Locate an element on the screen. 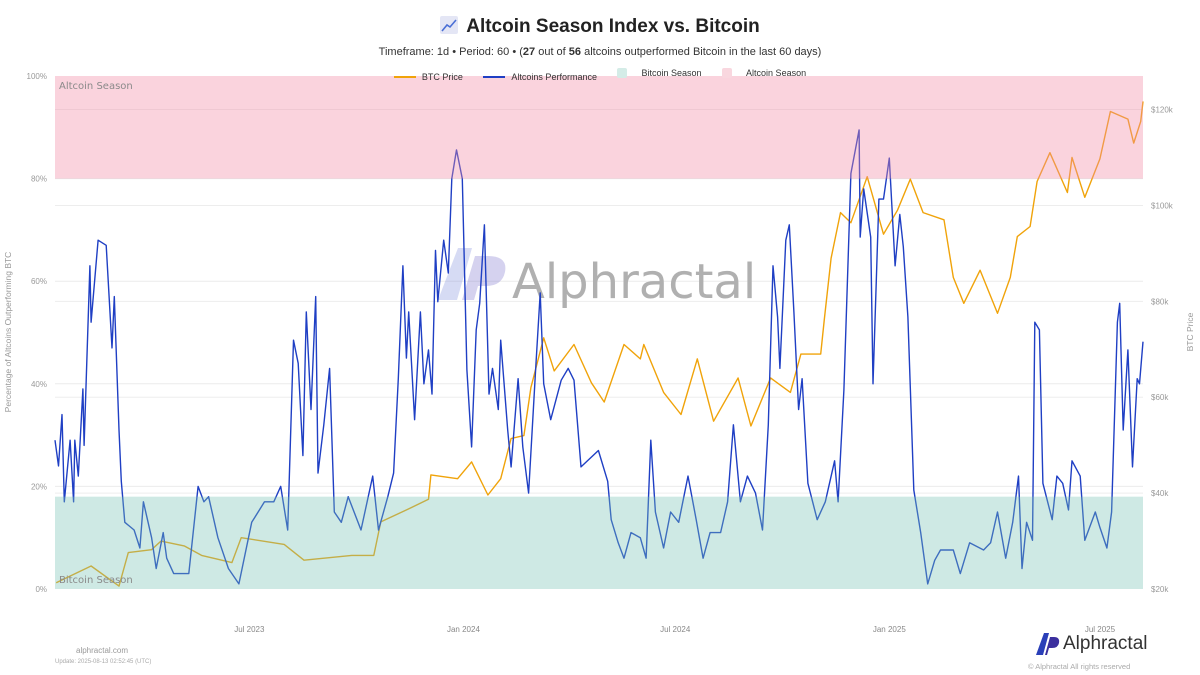  title-text: Altcoin Season Index vs. Bitcoin is located at coordinates (613, 26).